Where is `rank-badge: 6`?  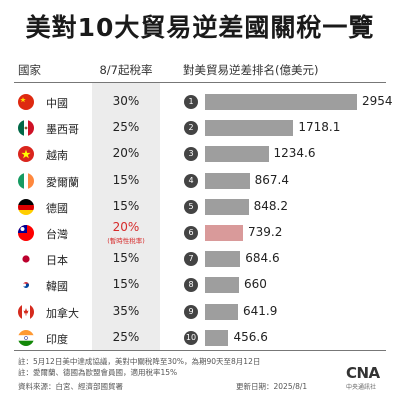
rank-badge: 6 is located at coordinates (191, 233).